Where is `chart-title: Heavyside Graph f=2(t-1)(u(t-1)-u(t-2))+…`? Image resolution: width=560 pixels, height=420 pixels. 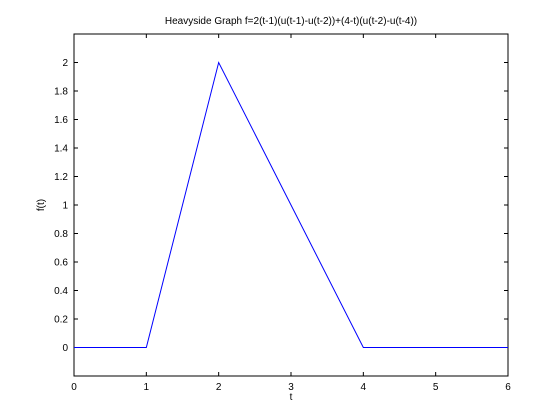
chart-title: Heavyside Graph f=2(t-1)(u(t-1)-u(t-2))+… is located at coordinates (291, 21).